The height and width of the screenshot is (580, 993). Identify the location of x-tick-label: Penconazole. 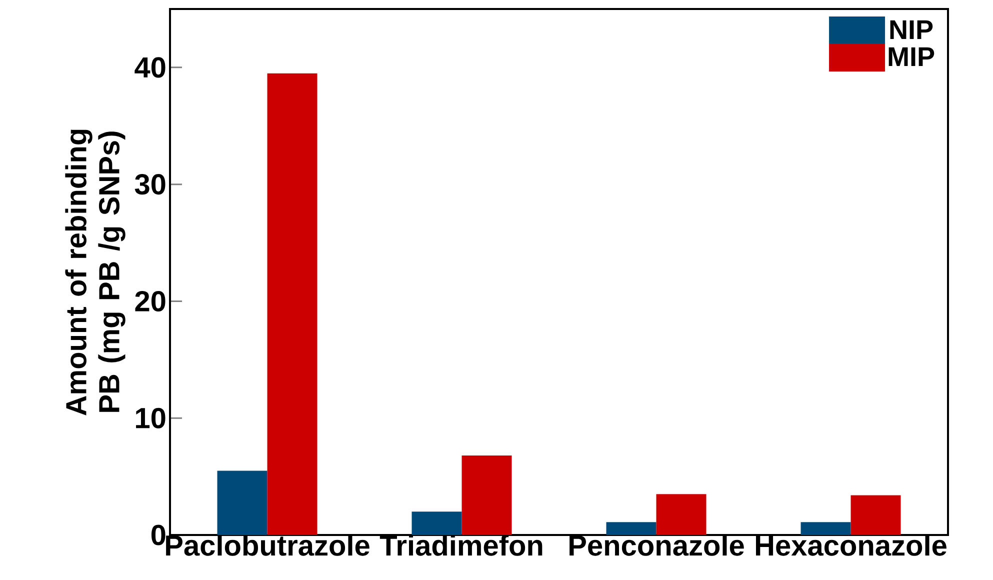
(657, 545).